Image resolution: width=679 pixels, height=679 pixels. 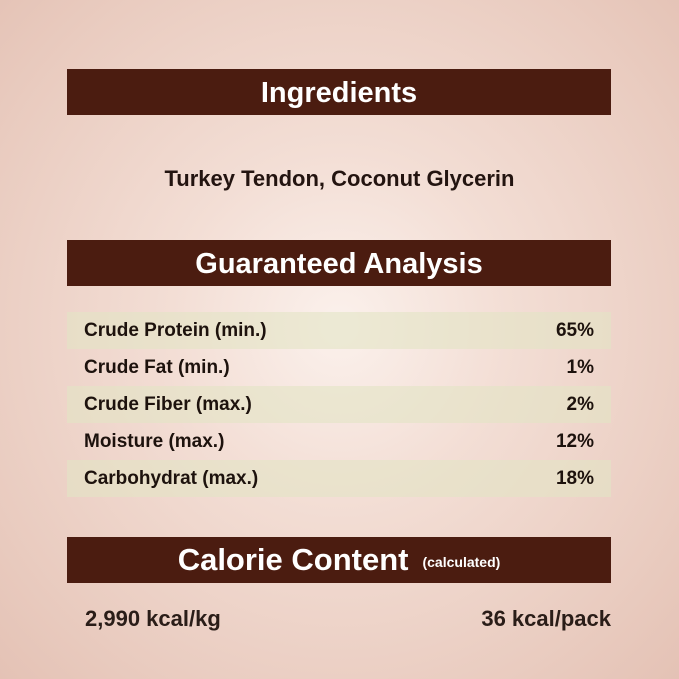 What do you see at coordinates (157, 367) in the screenshot?
I see `row-label: Crude Fat (min.)` at bounding box center [157, 367].